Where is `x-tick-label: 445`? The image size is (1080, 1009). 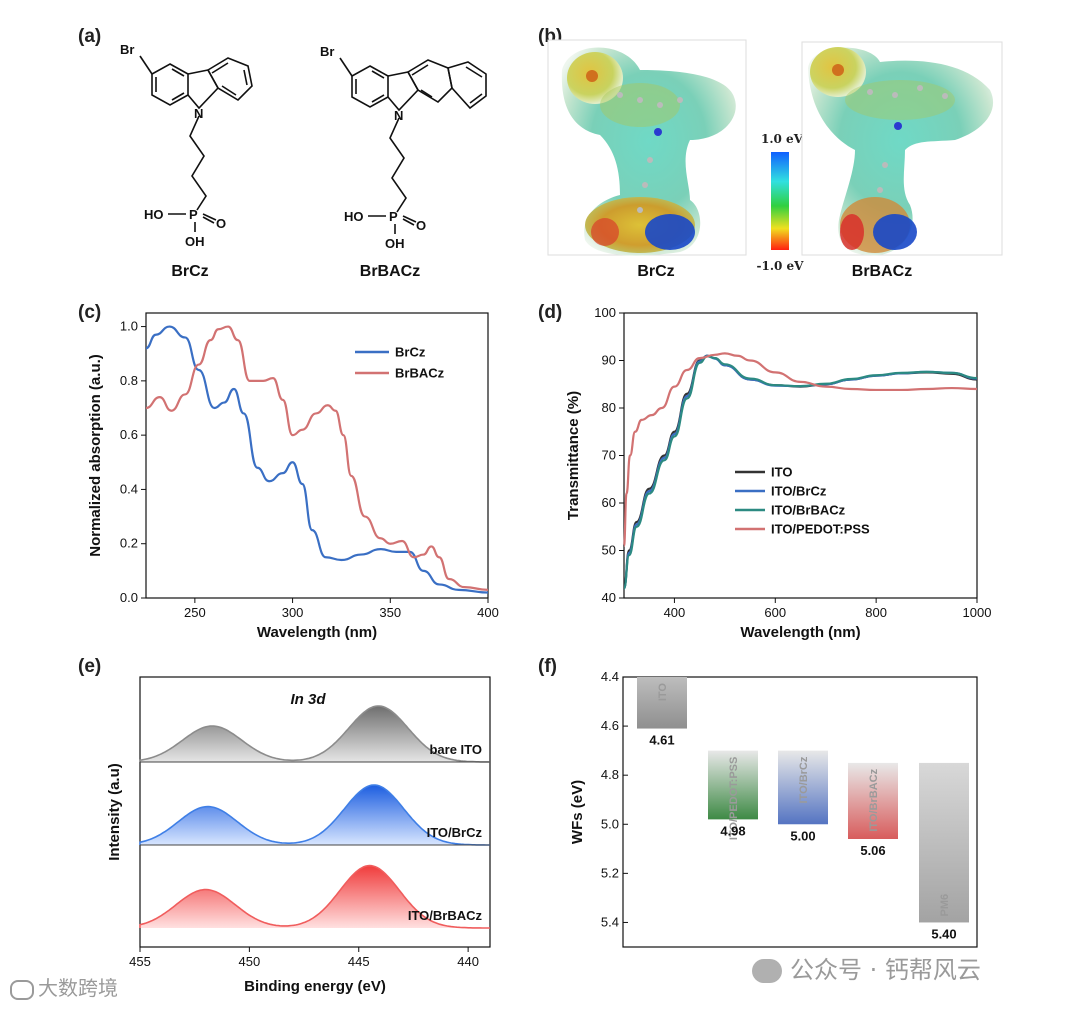 x-tick-label: 445 is located at coordinates (359, 961).